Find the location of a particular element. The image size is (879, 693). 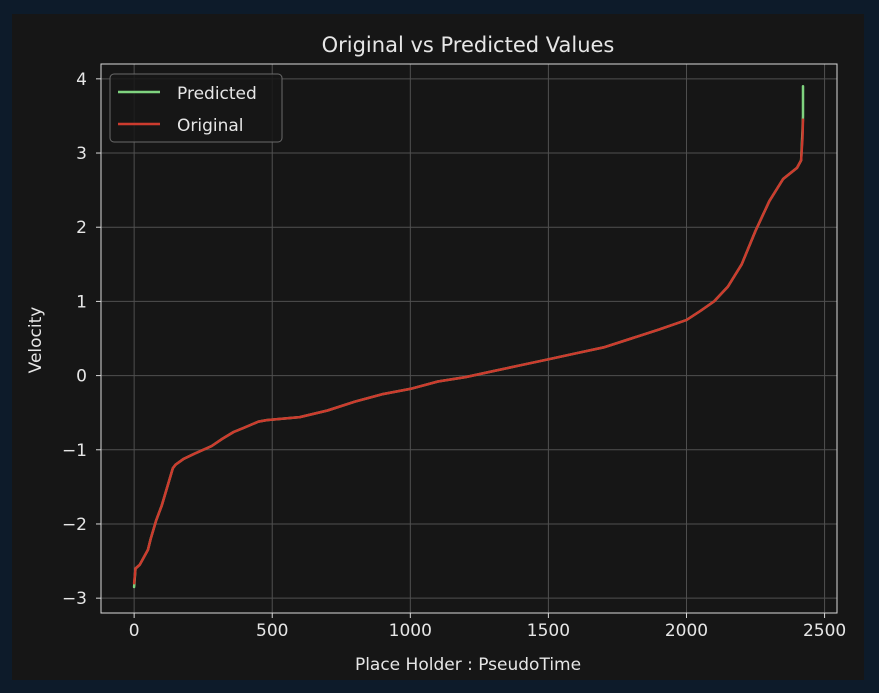

y-tick-label: 3 is located at coordinates (81, 154).